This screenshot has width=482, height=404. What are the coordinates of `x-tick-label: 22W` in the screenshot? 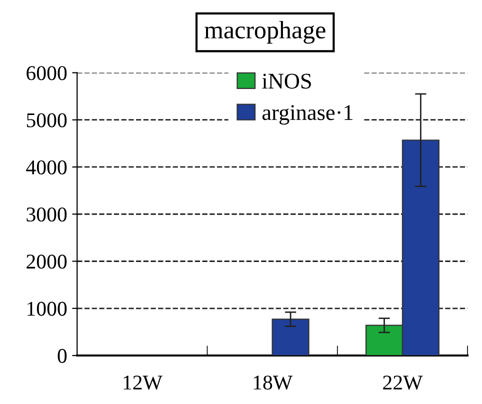 It's located at (403, 383).